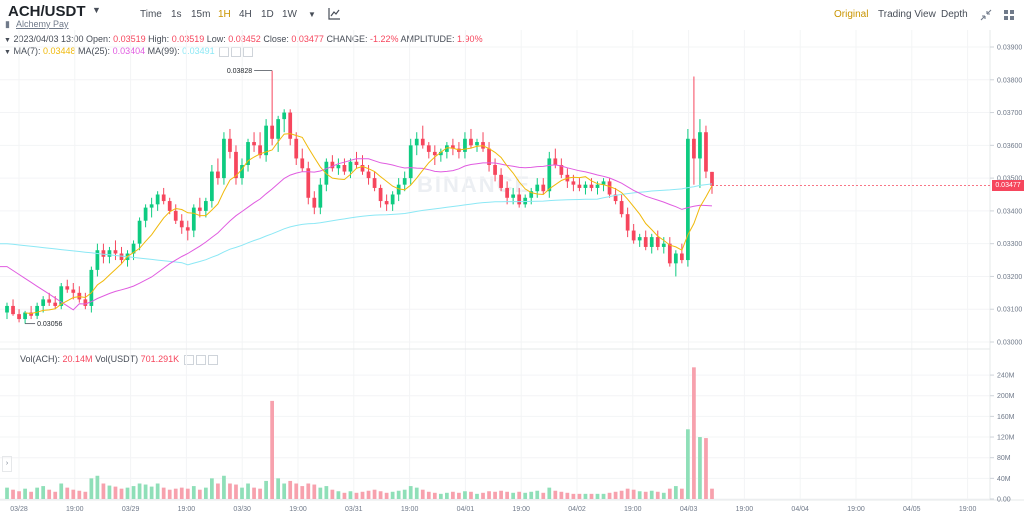  Describe the element at coordinates (48, 39) in the screenshot. I see `ohlc-datetime: 2023/04/03 13:00` at that location.